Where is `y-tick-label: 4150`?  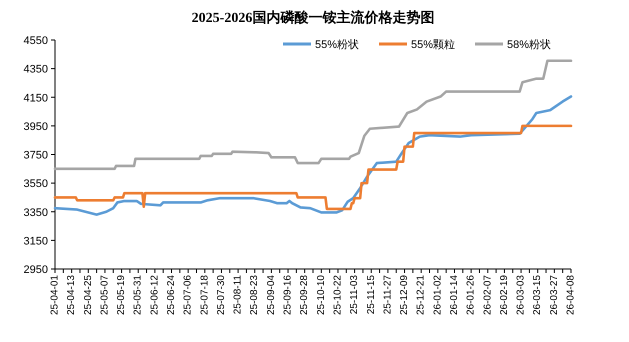
y-tick-label: 4150 is located at coordinates (36, 98).